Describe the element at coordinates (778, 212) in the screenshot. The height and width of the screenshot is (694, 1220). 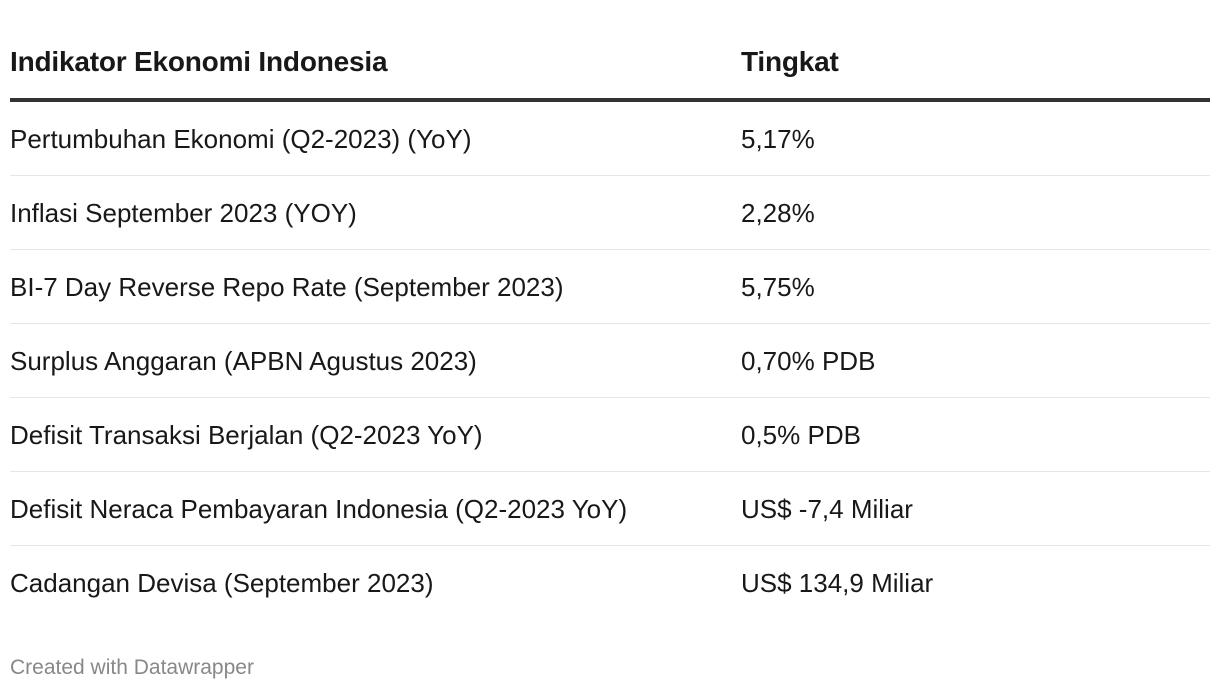
I see `rate-cell: 2,28%` at that location.